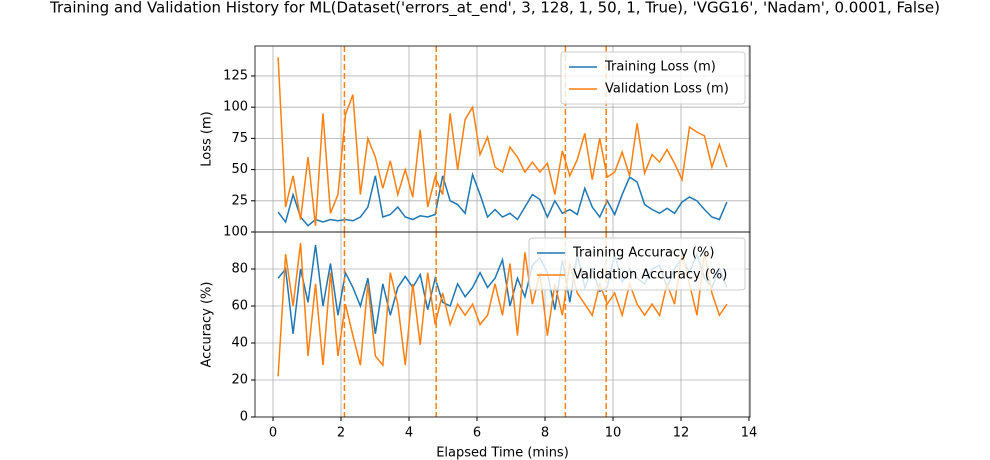  I want to click on x-tick-label: 8, so click(545, 433).